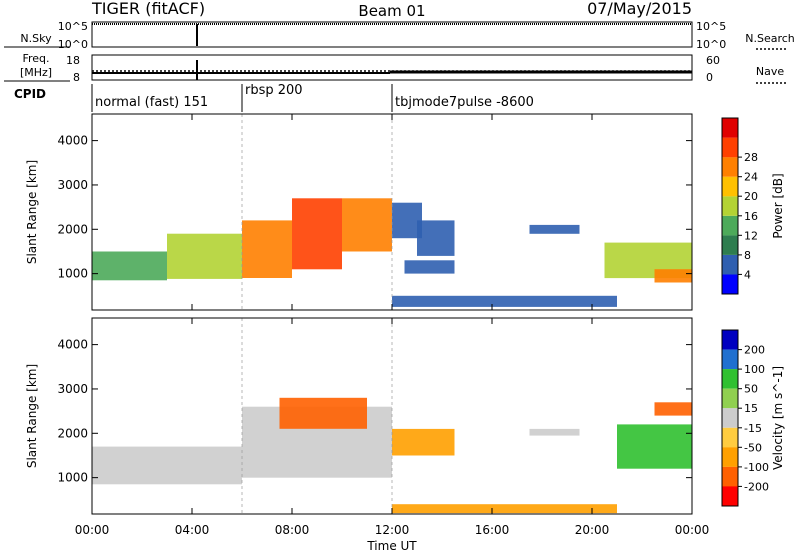 This screenshot has width=800, height=554. Describe the element at coordinates (754, 369) in the screenshot. I see `velocity-colorbar-tick-label-1: 100` at that location.